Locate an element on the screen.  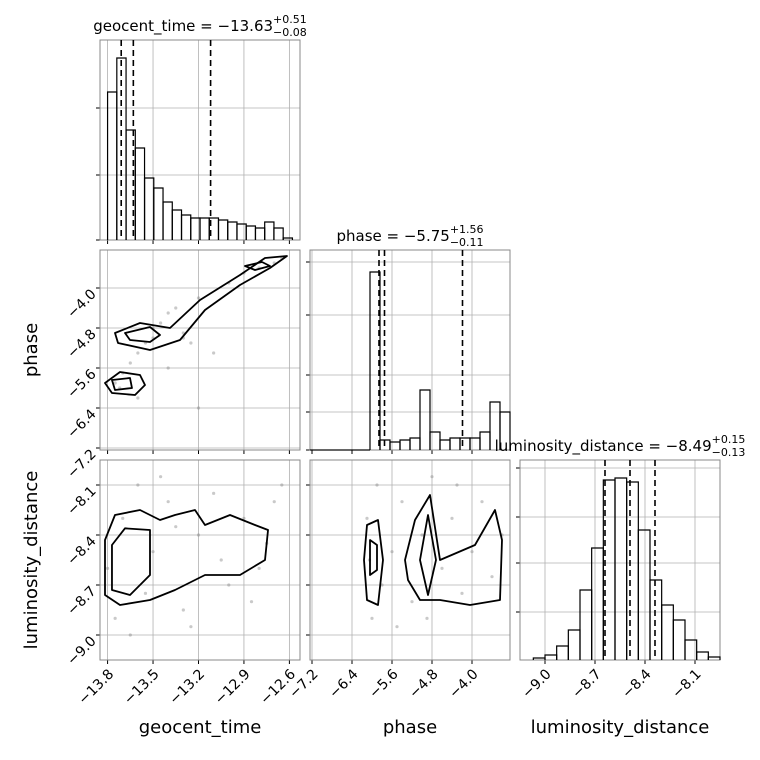
panel-title: luminosity_distance = −8.49+0.15 −0.13 is located at coordinates (620, 446).